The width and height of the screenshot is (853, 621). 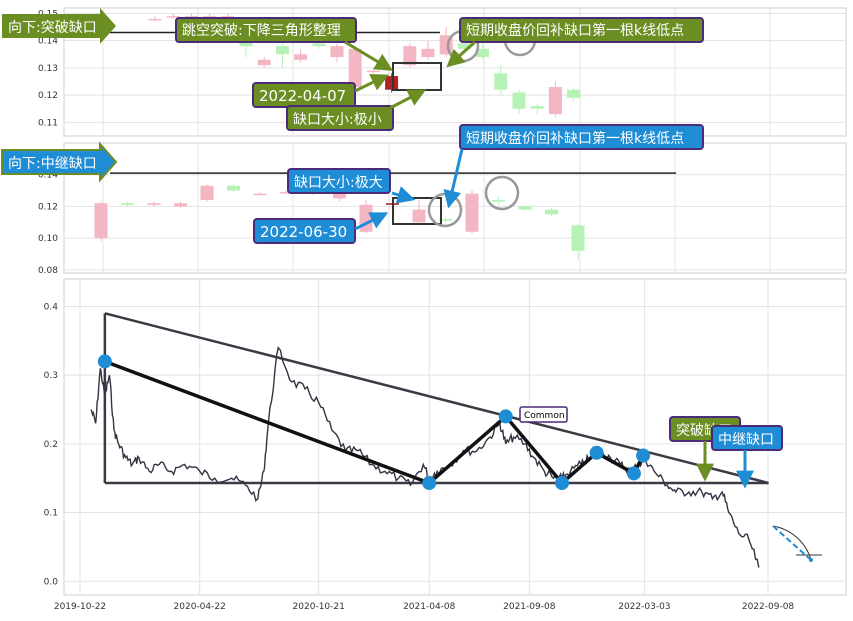 What do you see at coordinates (200, 607) in the screenshot?
I see `x-tick-label: 2020-04-22` at bounding box center [200, 607].